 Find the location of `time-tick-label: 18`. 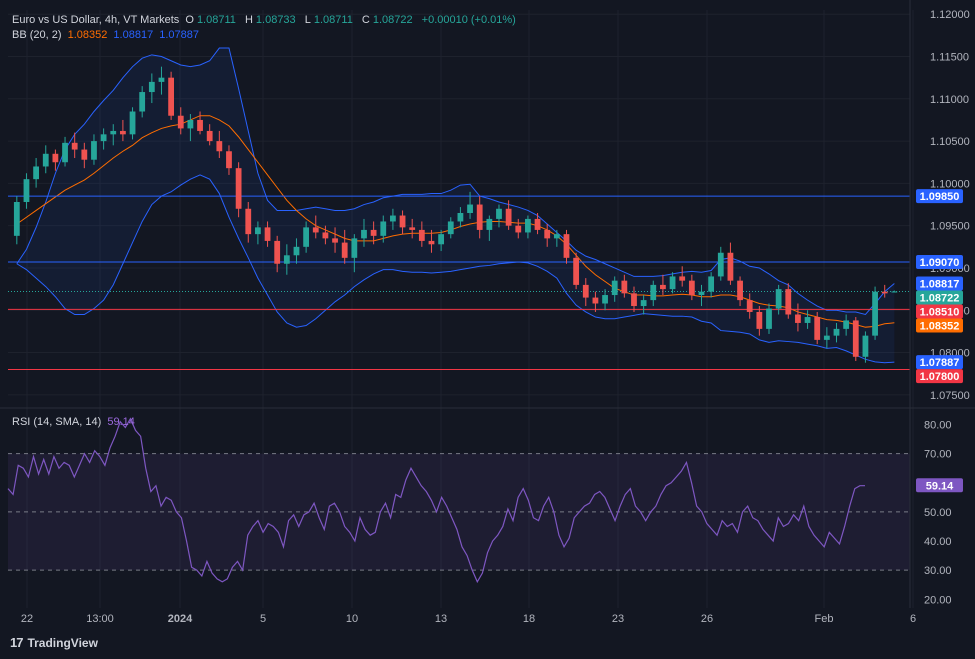

time-tick-label: 18 is located at coordinates (529, 619).